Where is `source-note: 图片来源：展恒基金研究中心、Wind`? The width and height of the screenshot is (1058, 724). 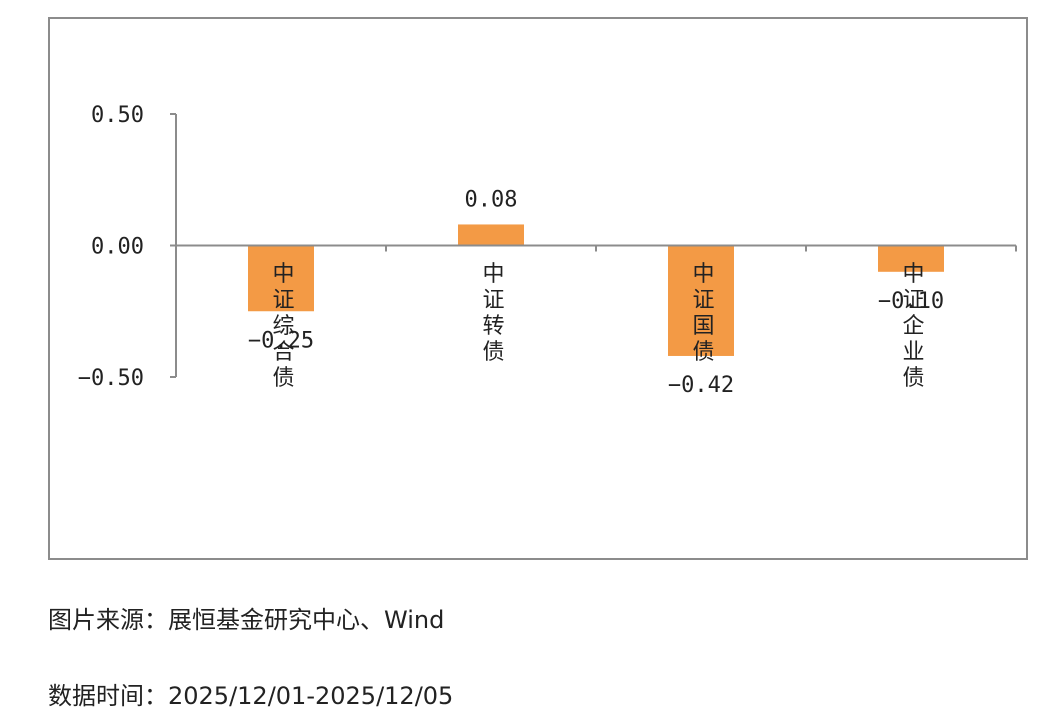
source-note: 图片来源：展恒基金研究中心、Wind is located at coordinates (246, 620).